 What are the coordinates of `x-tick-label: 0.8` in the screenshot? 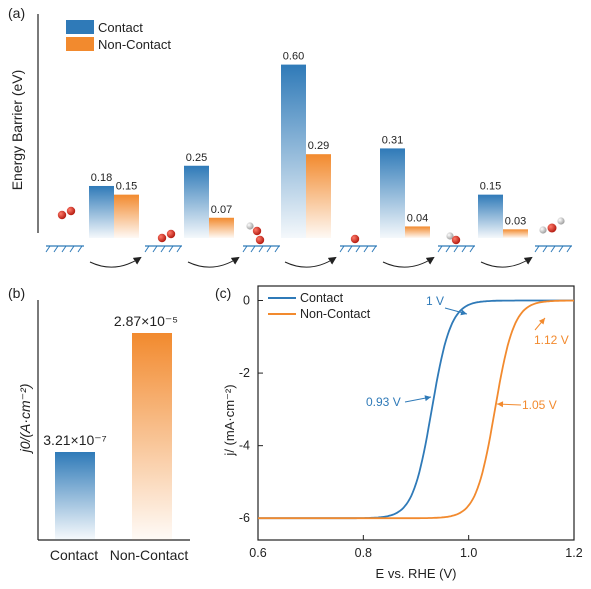 It's located at (363, 553).